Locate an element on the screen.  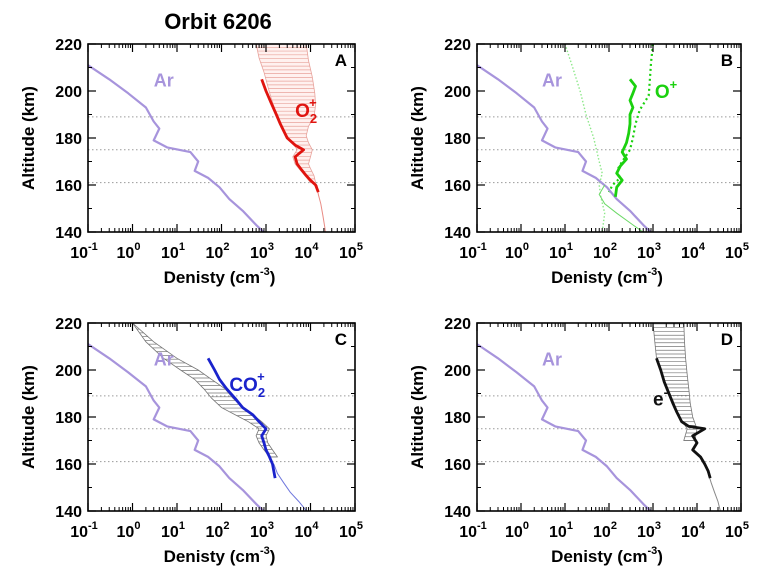
panel-letter: C is located at coordinates (341, 339).